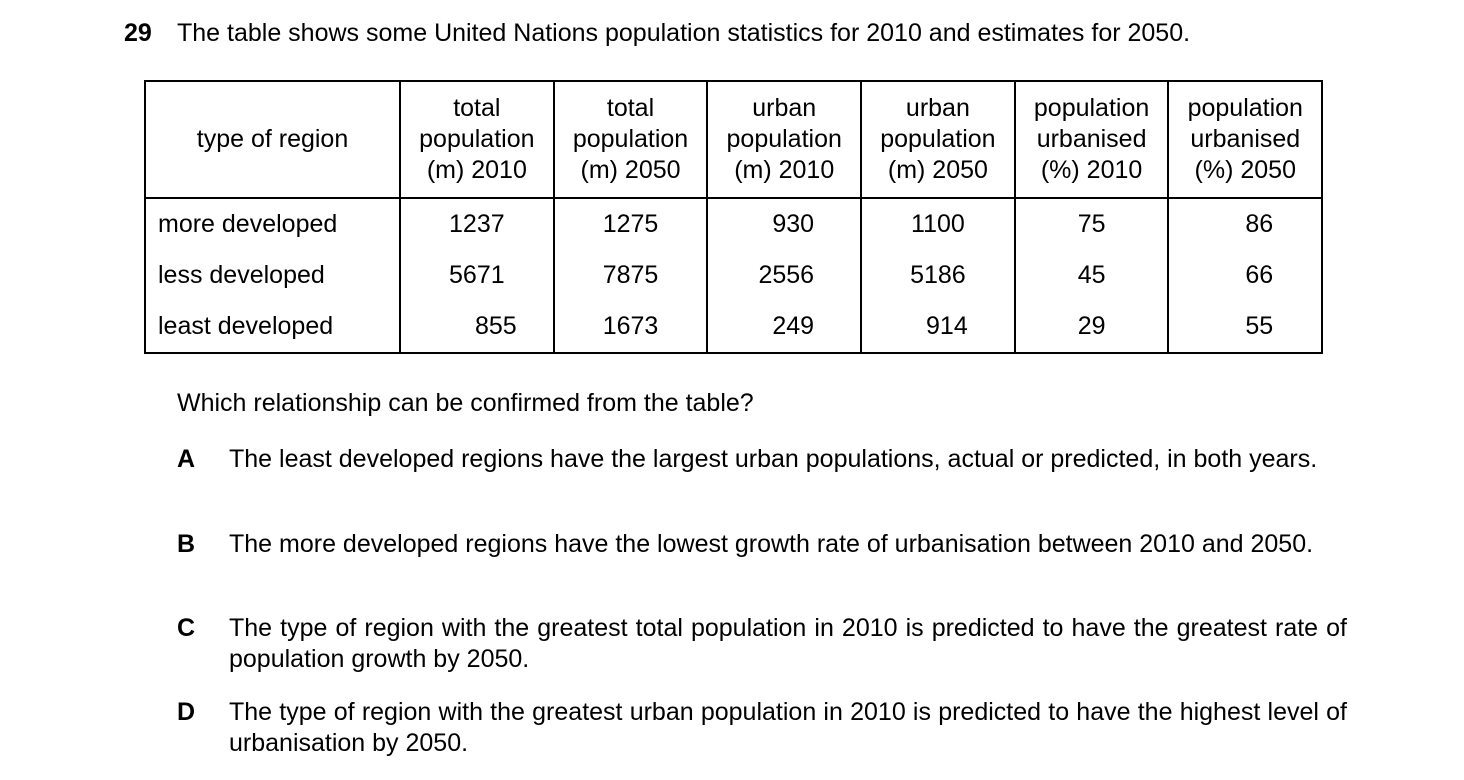  What do you see at coordinates (784, 275) in the screenshot?
I see `table-cell: 2556` at bounding box center [784, 275].